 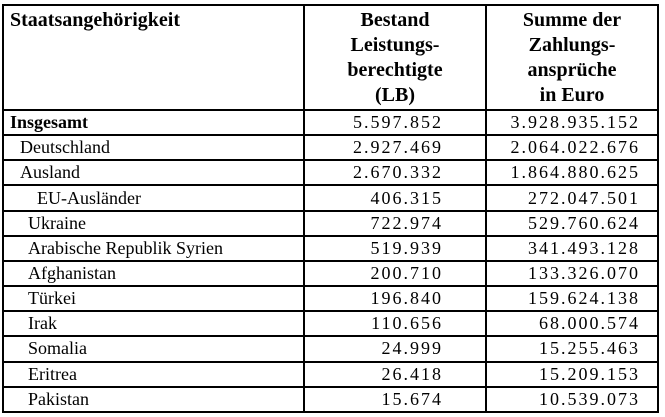 I want to click on summe-value: 341.493.128, so click(x=572, y=248).